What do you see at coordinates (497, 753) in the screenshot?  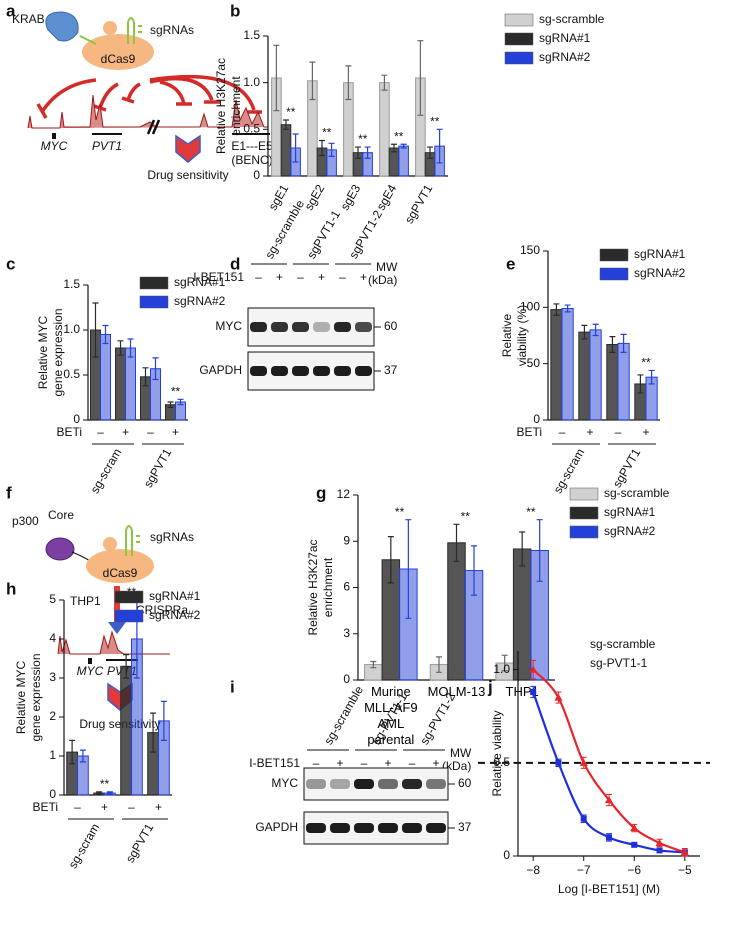 I see `y-axis-label: Relative viability` at bounding box center [497, 753].